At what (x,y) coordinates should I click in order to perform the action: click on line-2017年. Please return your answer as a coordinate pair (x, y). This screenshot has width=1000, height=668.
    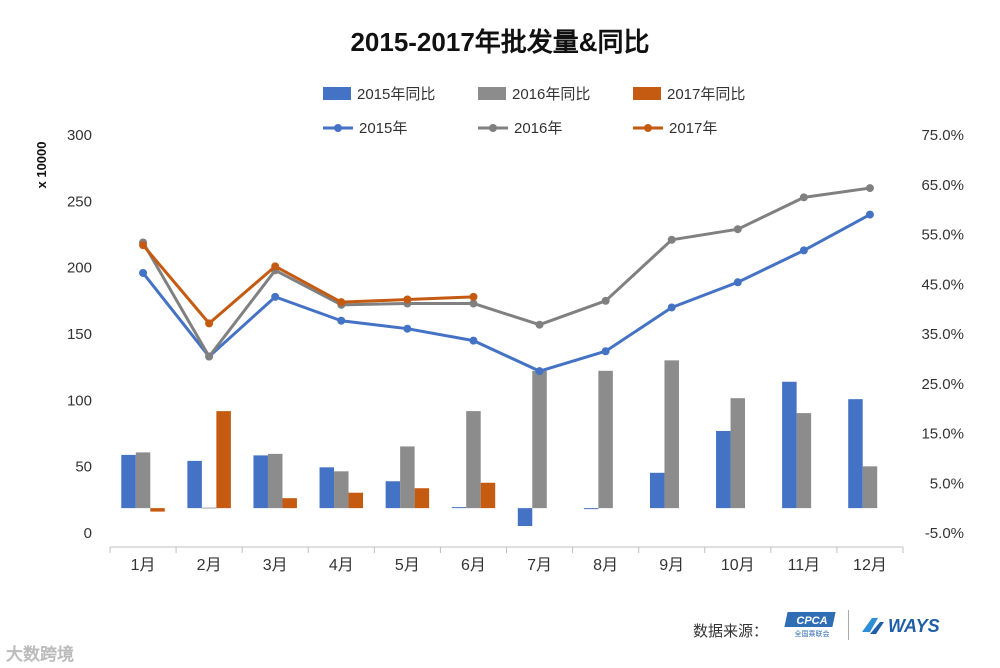
    Looking at the image, I should click on (307, 284).